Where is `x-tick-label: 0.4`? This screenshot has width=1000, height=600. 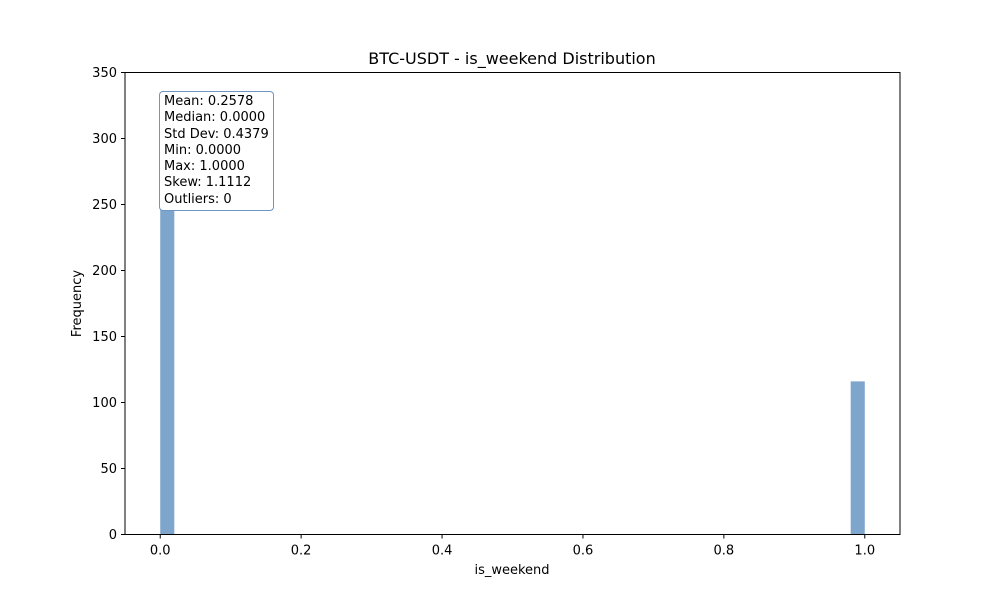 x-tick-label: 0.4 is located at coordinates (442, 551).